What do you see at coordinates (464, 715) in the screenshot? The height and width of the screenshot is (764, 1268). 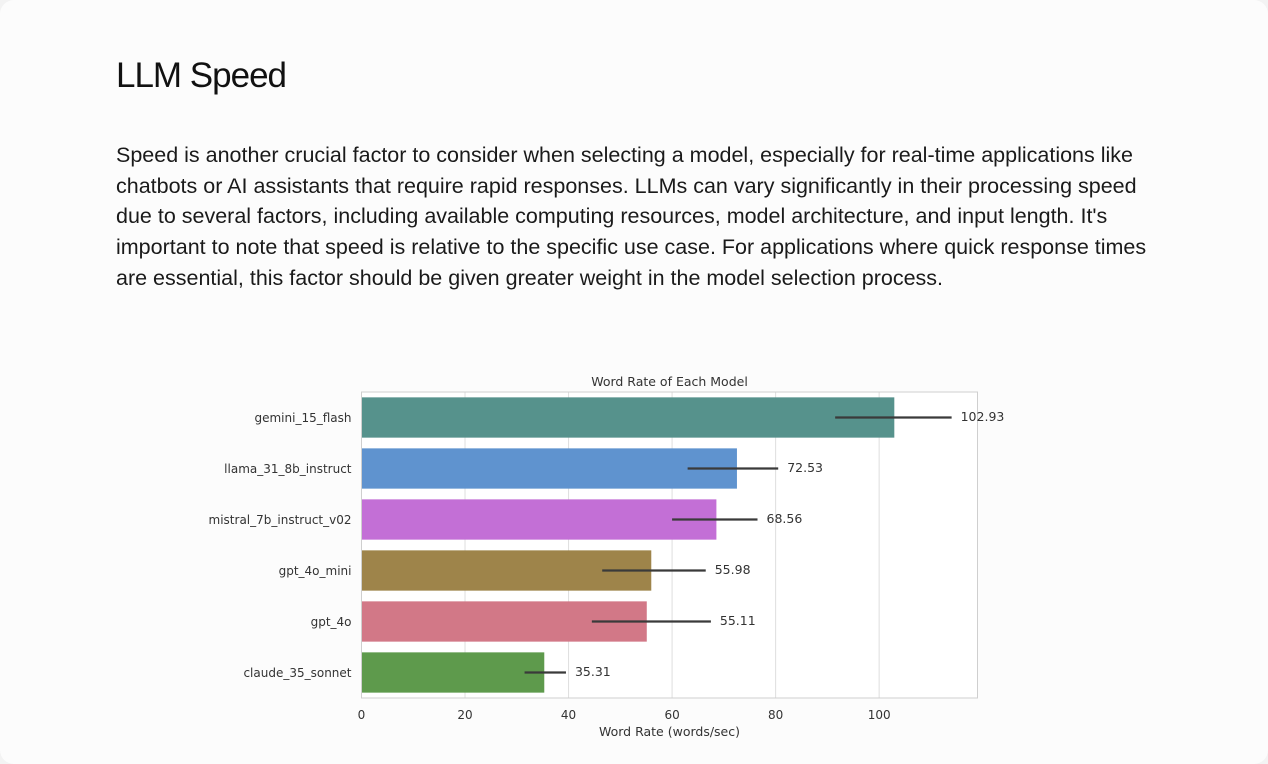 I see `x-tick-label: 20` at bounding box center [464, 715].